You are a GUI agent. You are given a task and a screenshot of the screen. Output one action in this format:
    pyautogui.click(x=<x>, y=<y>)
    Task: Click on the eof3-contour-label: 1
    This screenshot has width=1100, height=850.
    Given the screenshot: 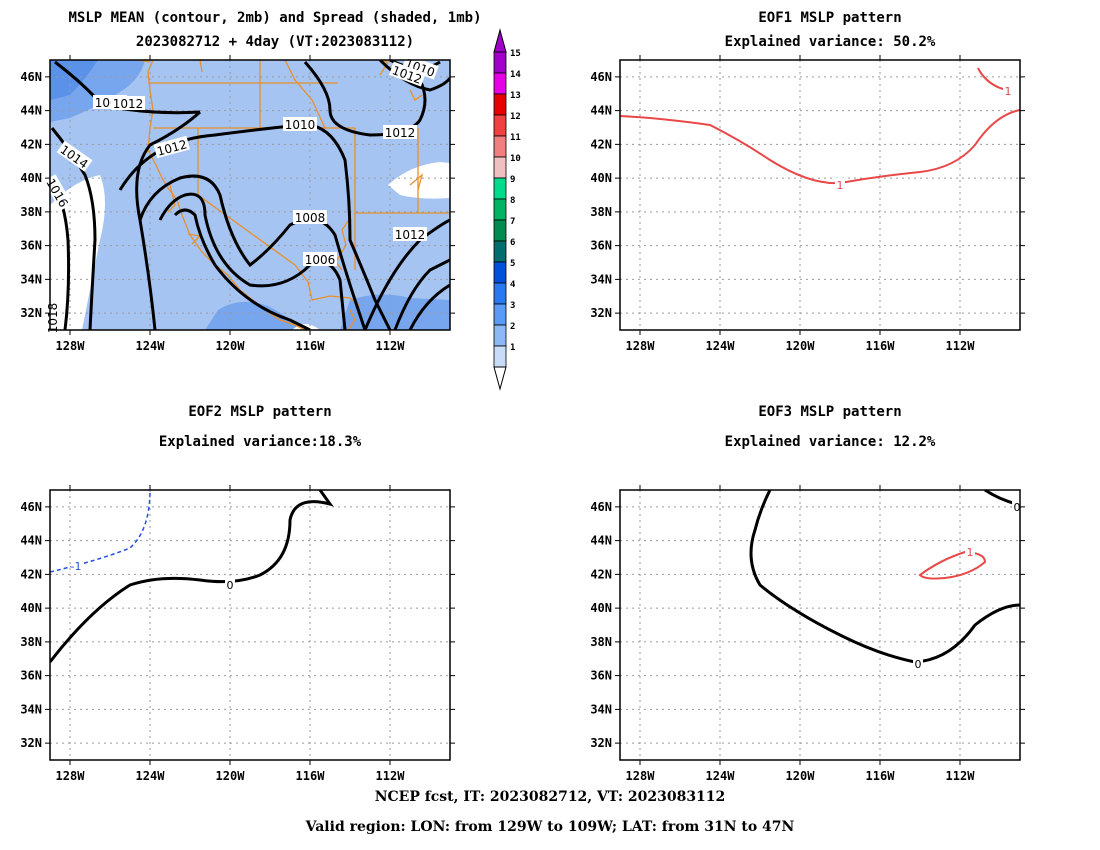 What is the action you would take?
    pyautogui.click(x=970, y=552)
    